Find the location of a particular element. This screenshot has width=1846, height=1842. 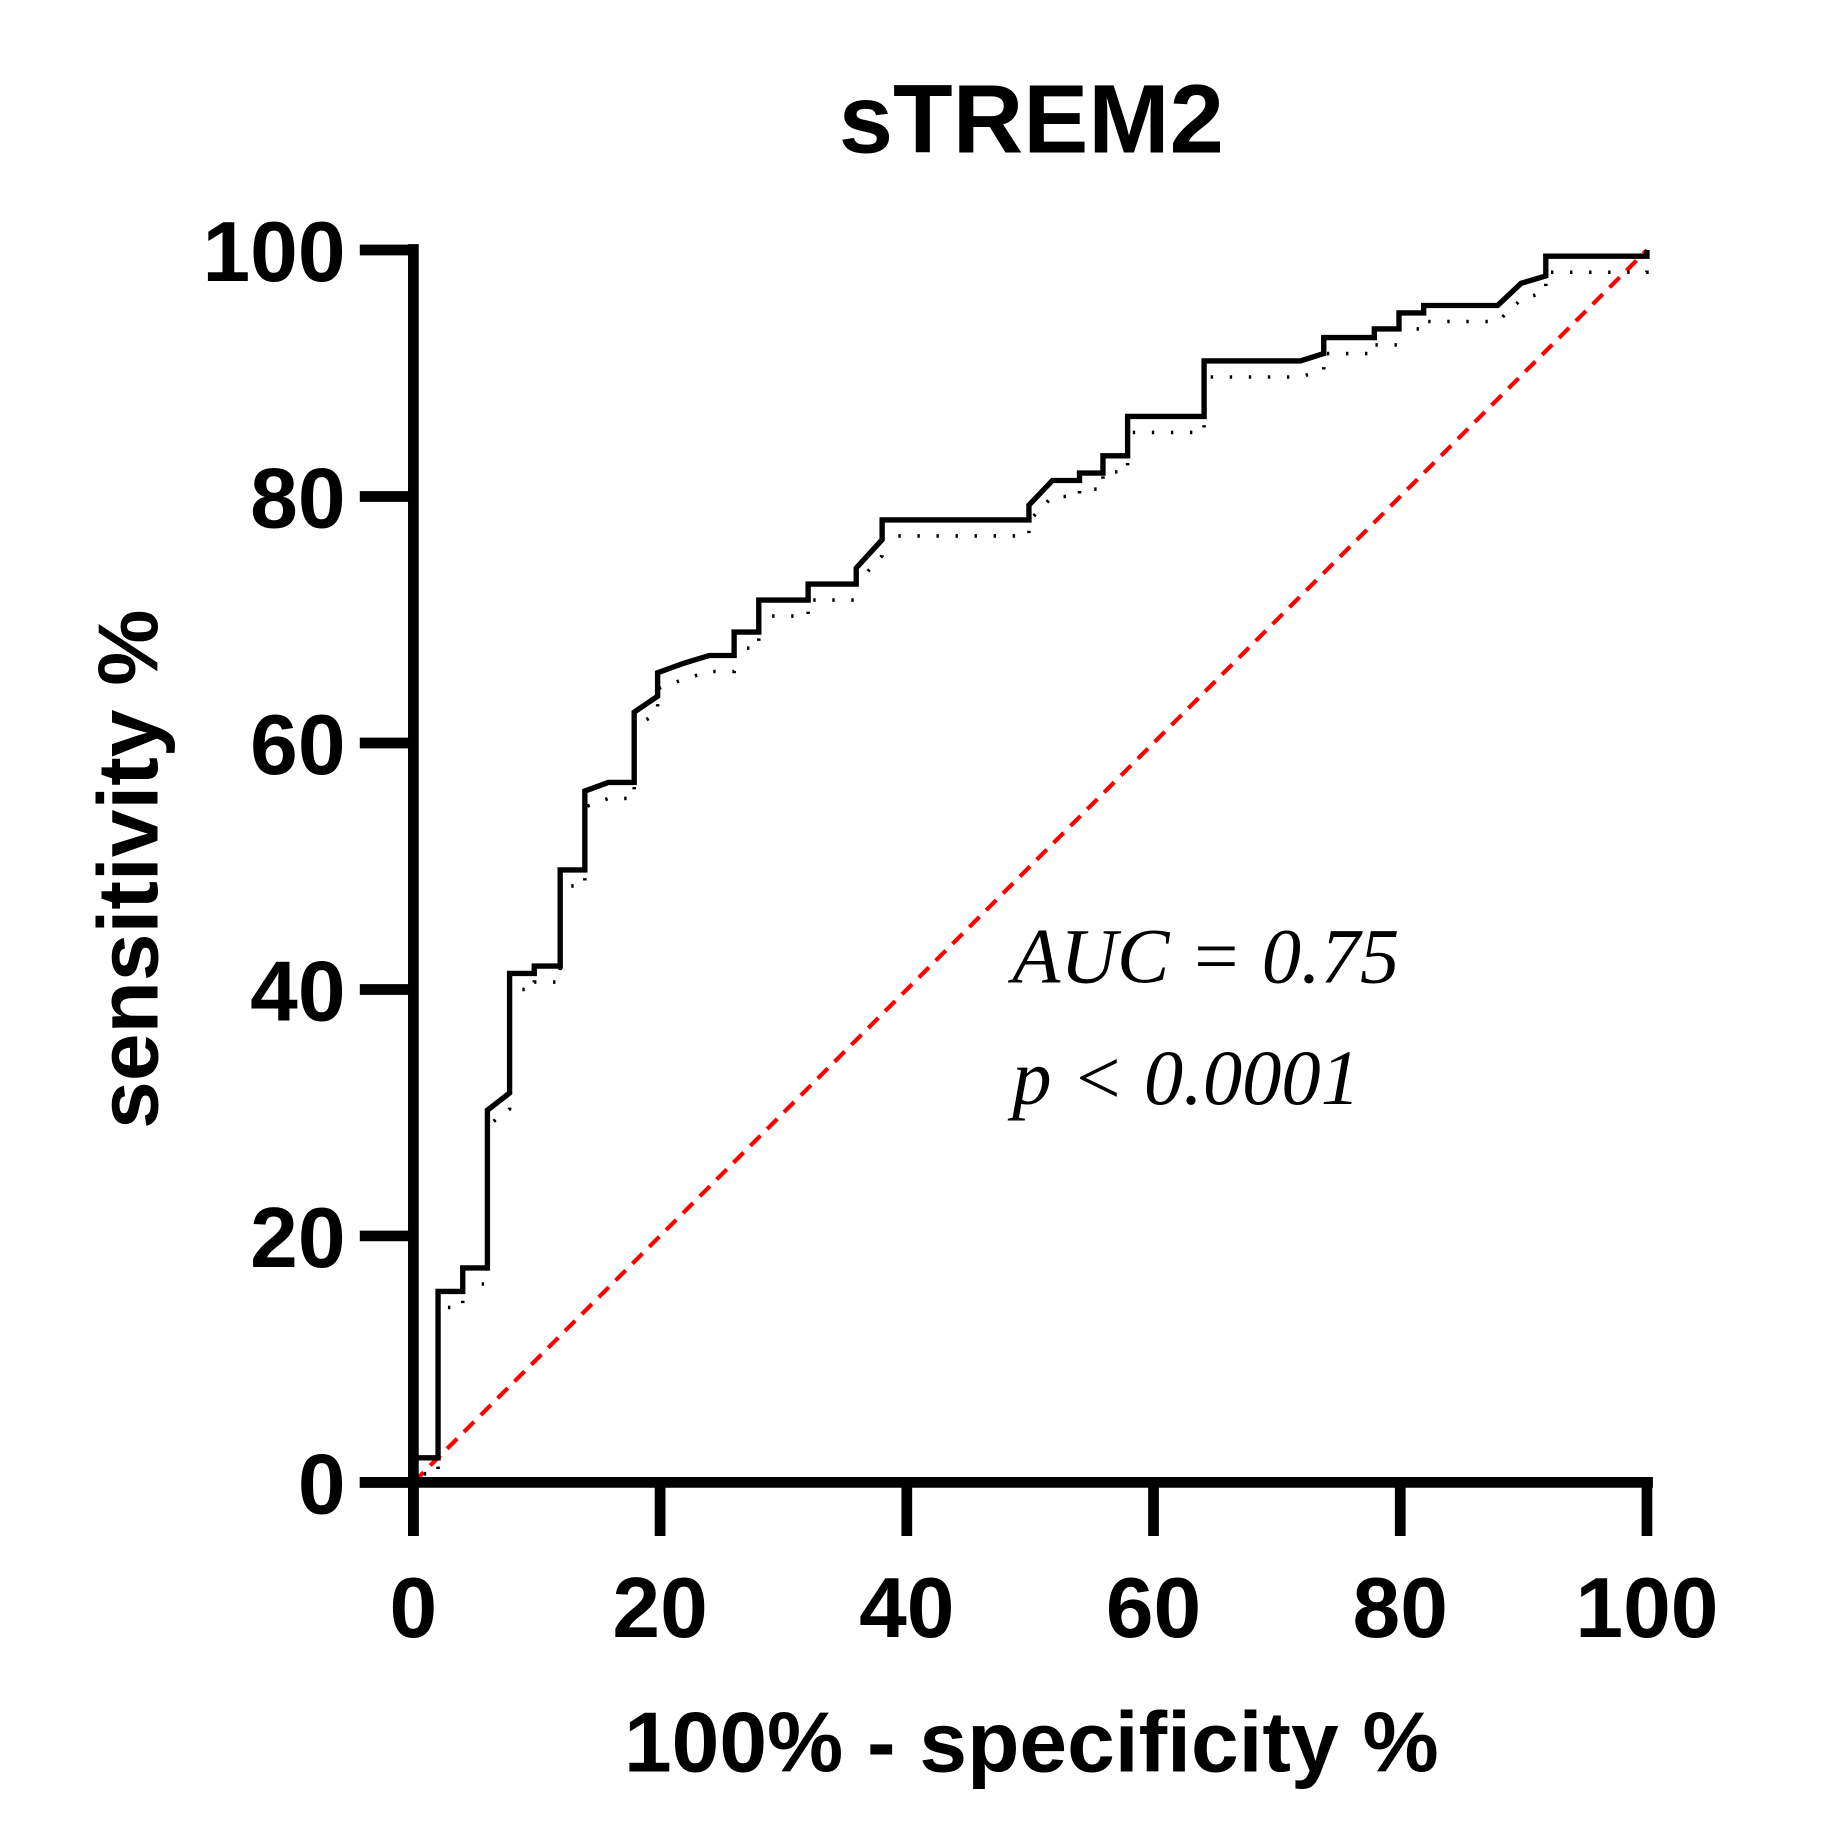

y-tick-label: 80 is located at coordinates (297, 498).